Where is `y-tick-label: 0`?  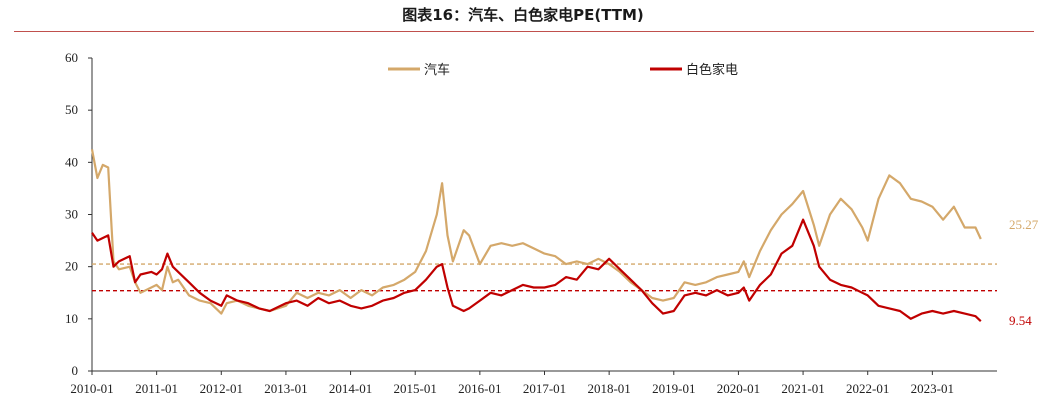 y-tick-label: 0 is located at coordinates (75, 370).